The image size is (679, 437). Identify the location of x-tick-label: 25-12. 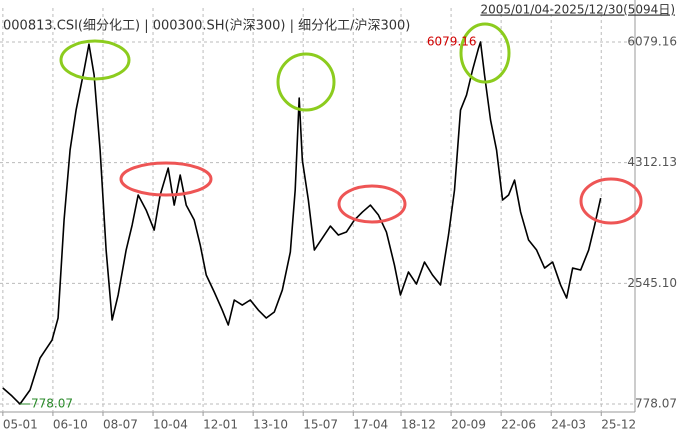
(618, 425).